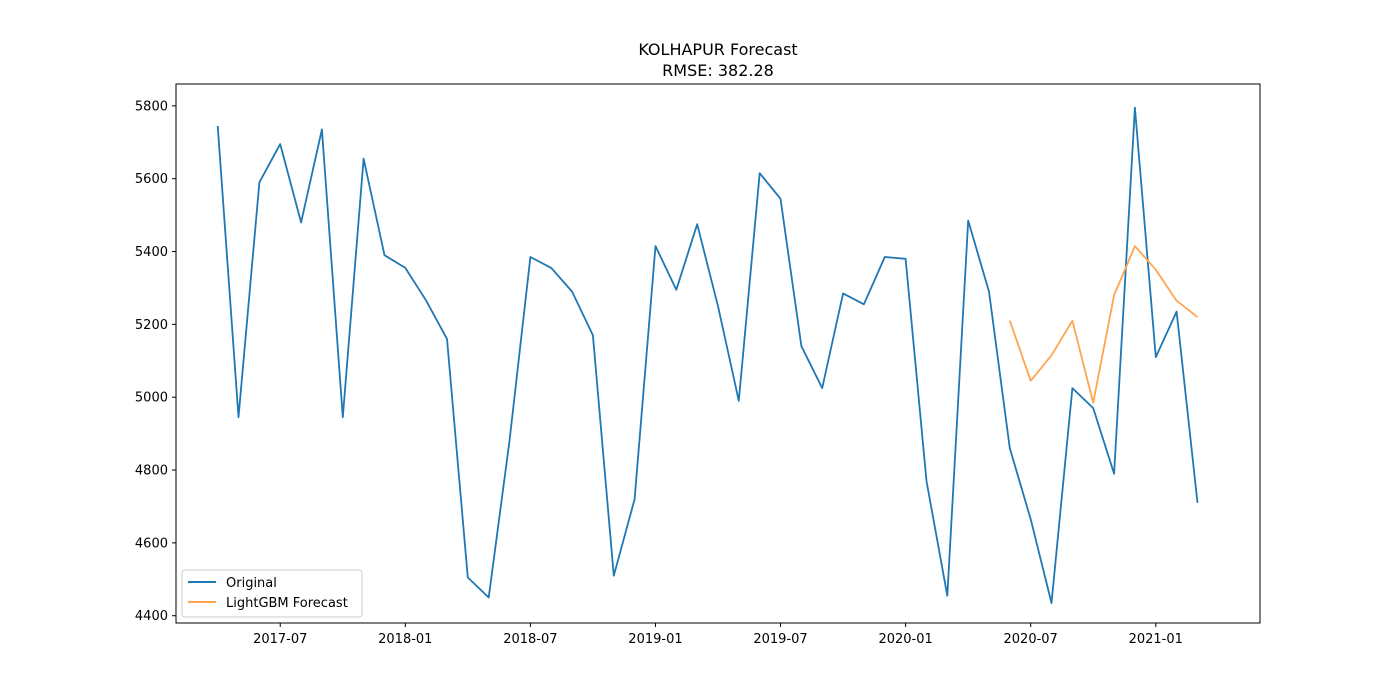 This screenshot has height=700, width=1400. What do you see at coordinates (151, 471) in the screenshot?
I see `y-tick-label: 4800` at bounding box center [151, 471].